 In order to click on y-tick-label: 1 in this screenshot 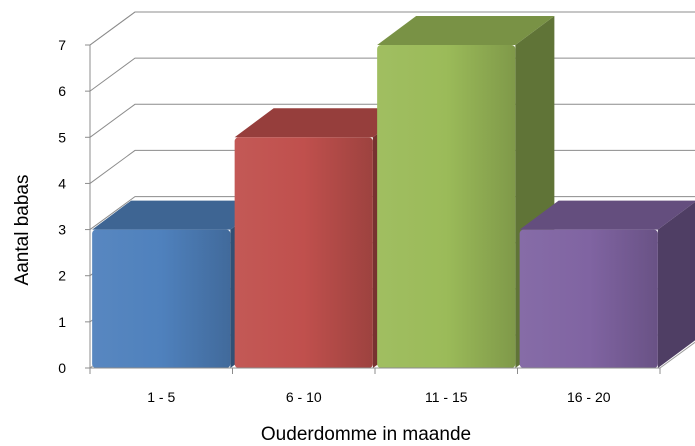, I will do `click(62, 322)`.